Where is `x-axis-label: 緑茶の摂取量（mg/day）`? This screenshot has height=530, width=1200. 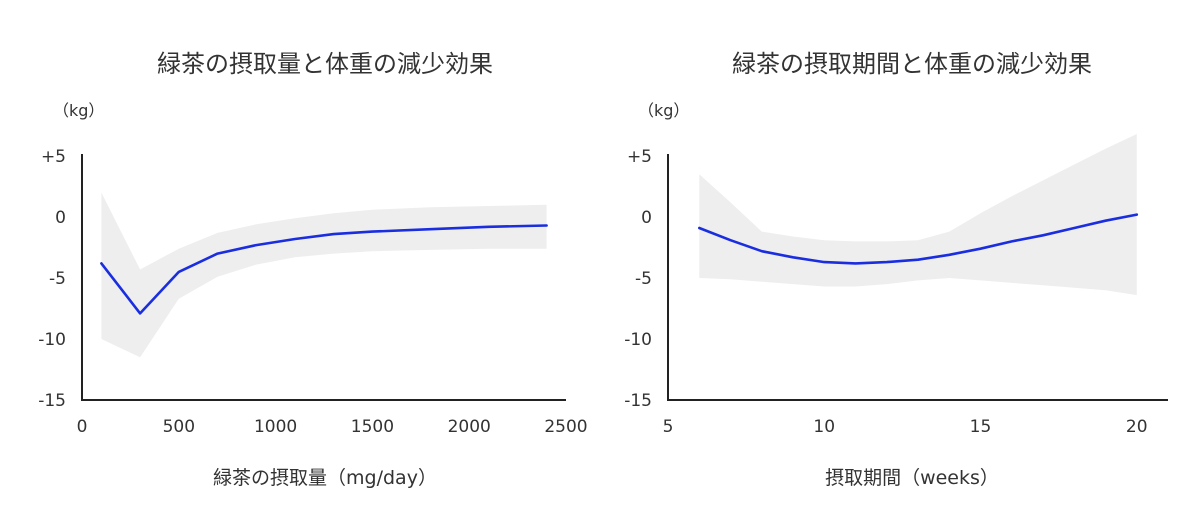 x-axis-label: 緑茶の摂取量（mg/day） is located at coordinates (325, 478).